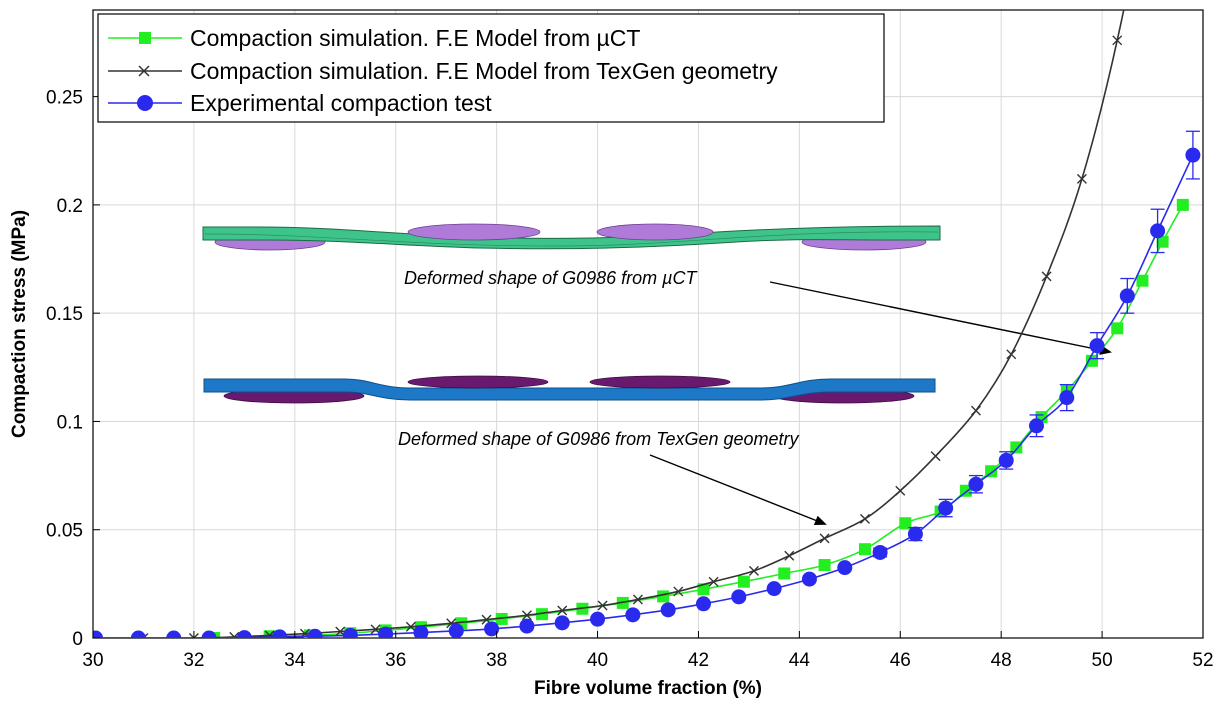  I want to click on band-weave-line, so click(571, 239).